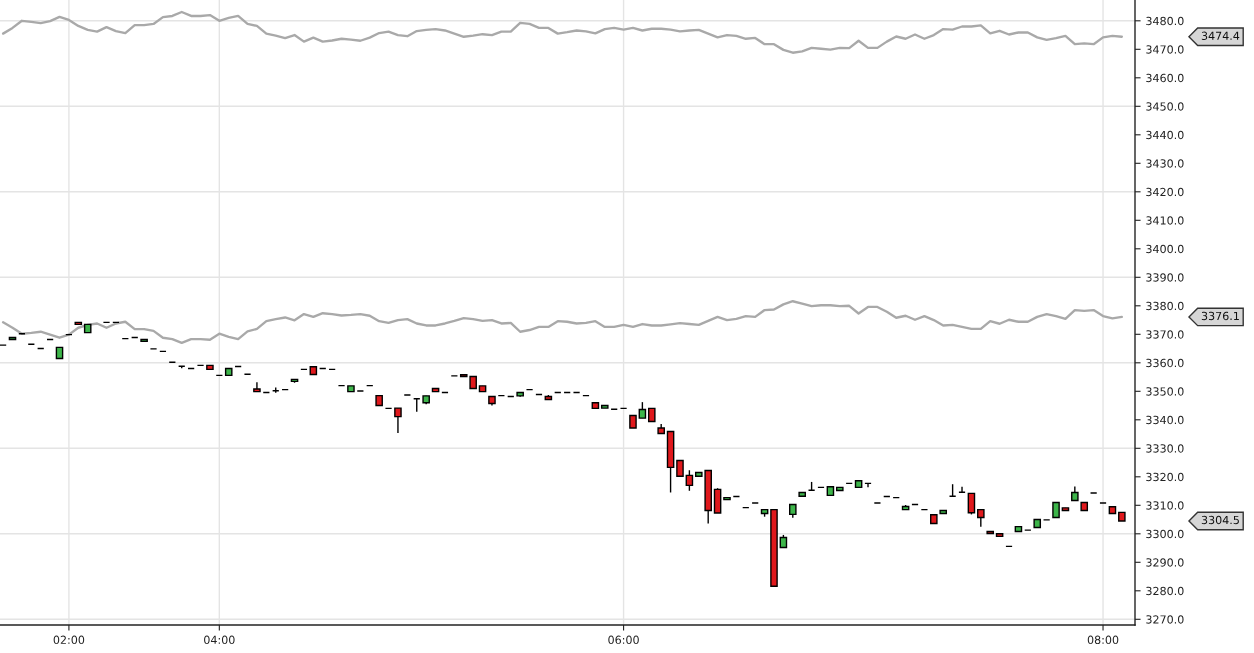  I want to click on y-tick-label: 3320.0, so click(1165, 477).